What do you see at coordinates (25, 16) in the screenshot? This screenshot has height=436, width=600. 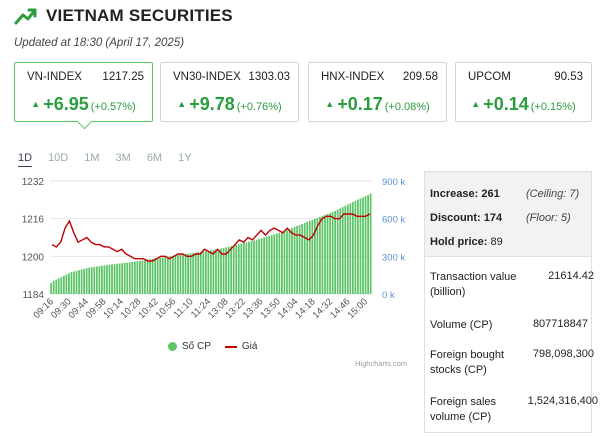 I see `trending-up-icon` at bounding box center [25, 16].